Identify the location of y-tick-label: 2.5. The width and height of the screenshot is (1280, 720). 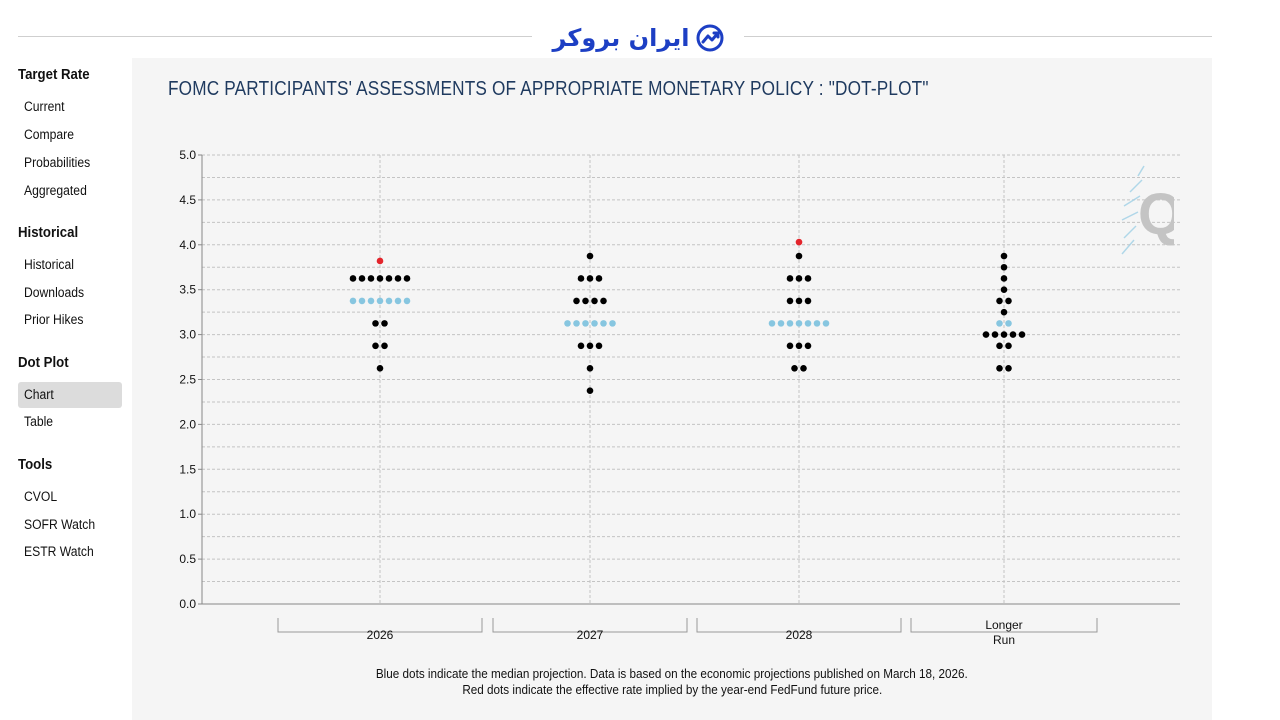
(187, 380).